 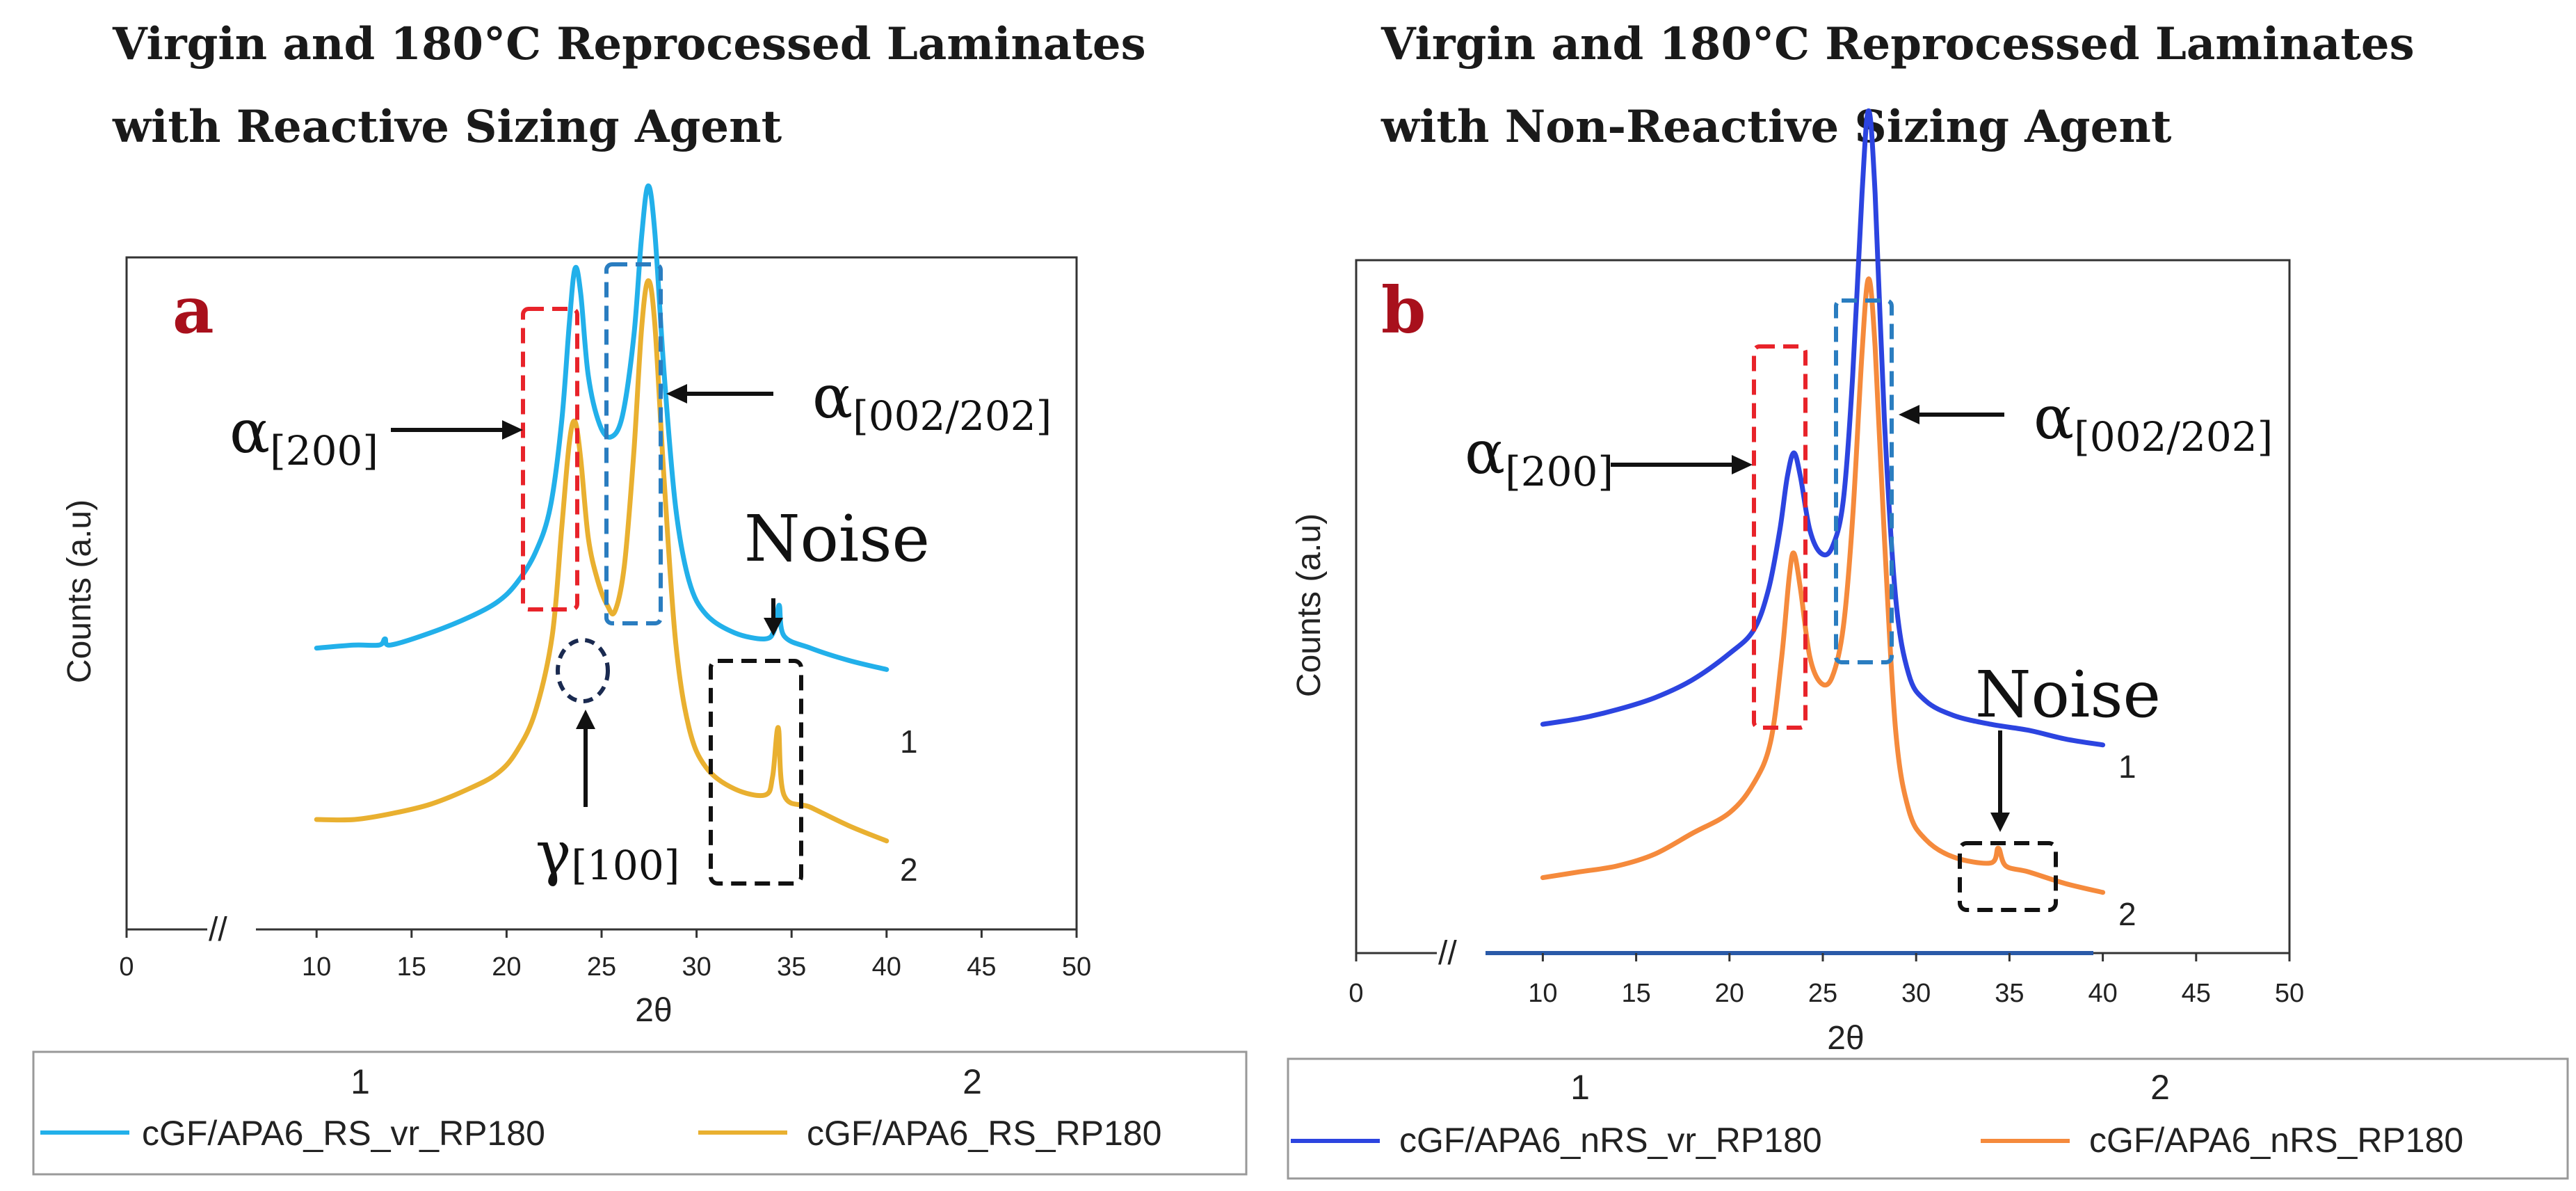 What do you see at coordinates (1846, 1038) in the screenshot?
I see `panel-b-x-axis-label: 2θ` at bounding box center [1846, 1038].